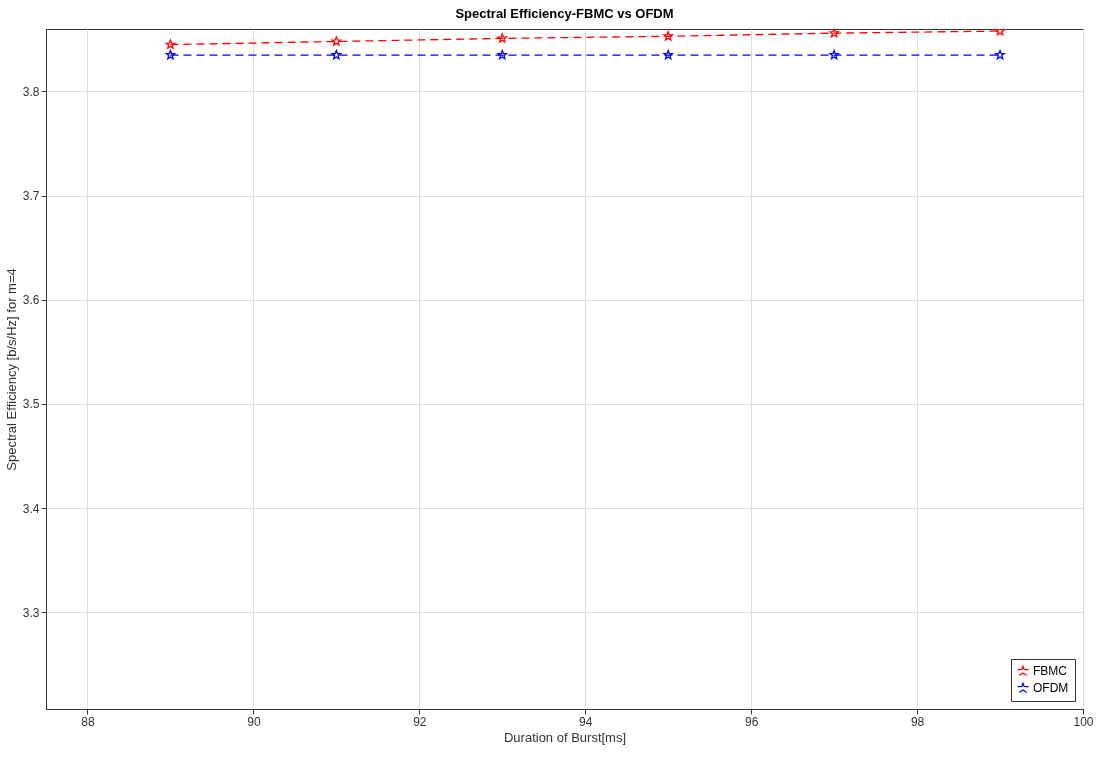  I want to click on x-tick-label: 92, so click(420, 721).